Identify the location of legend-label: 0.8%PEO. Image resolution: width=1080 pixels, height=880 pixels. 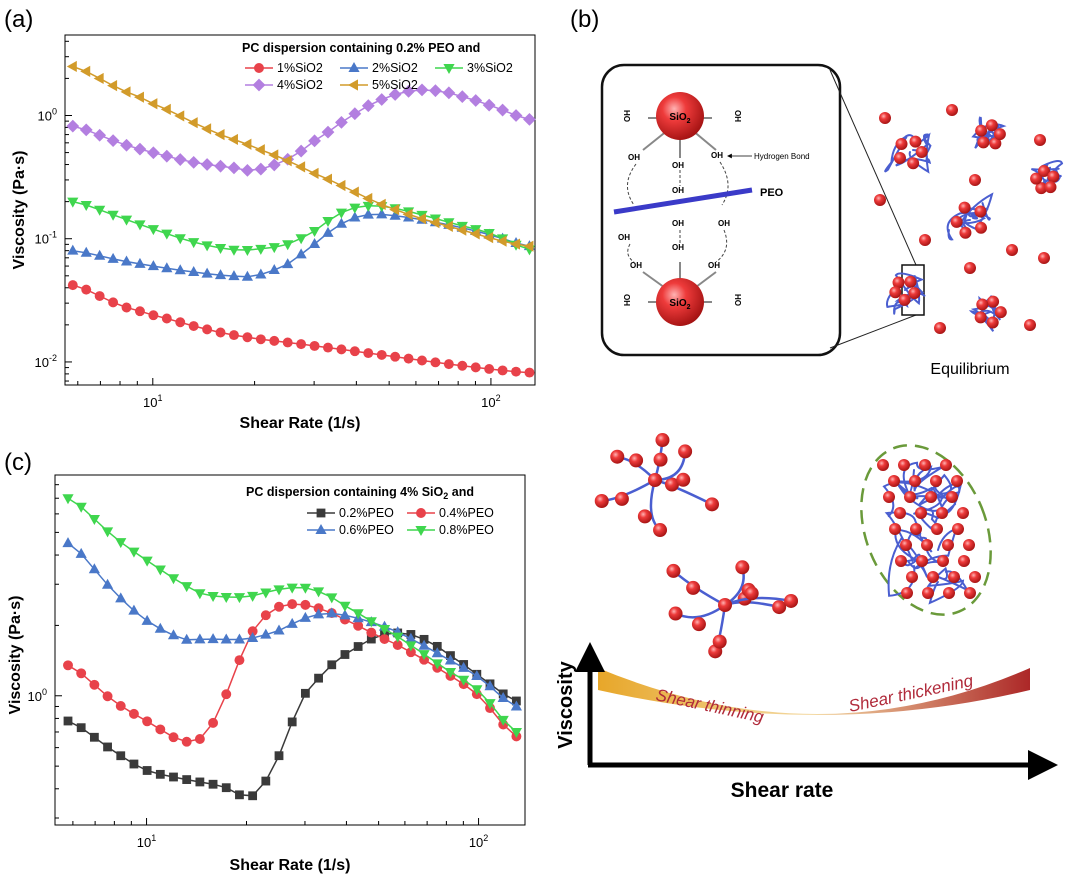
(466, 530).